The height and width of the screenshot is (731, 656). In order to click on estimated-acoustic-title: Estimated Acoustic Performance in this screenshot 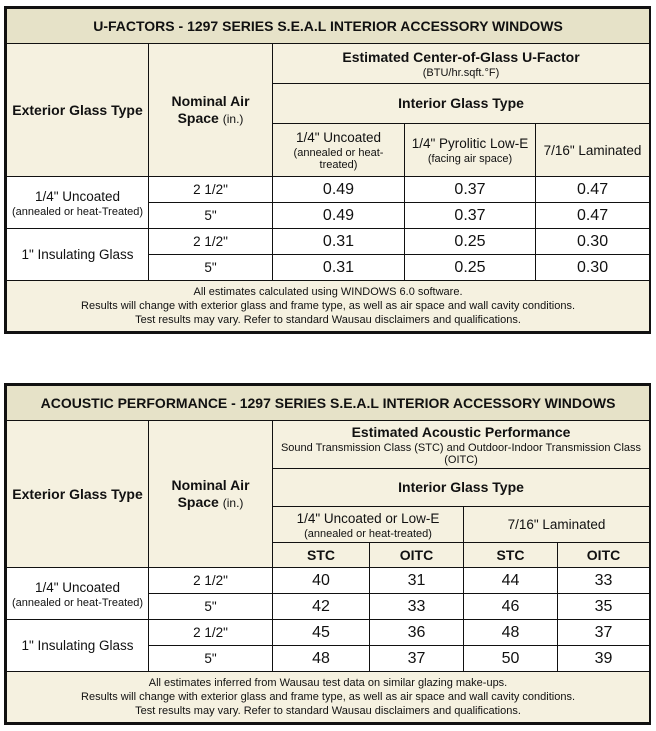, I will do `click(461, 431)`.